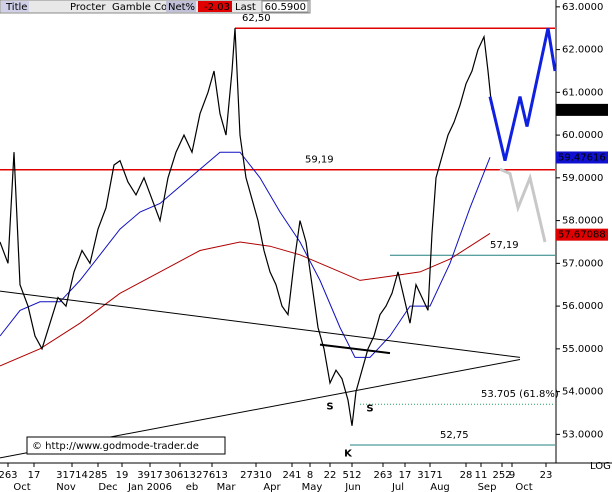 Image resolution: width=612 pixels, height=492 pixels. Describe the element at coordinates (149, 475) in the screenshot. I see `x-tick-label: 3917` at that location.